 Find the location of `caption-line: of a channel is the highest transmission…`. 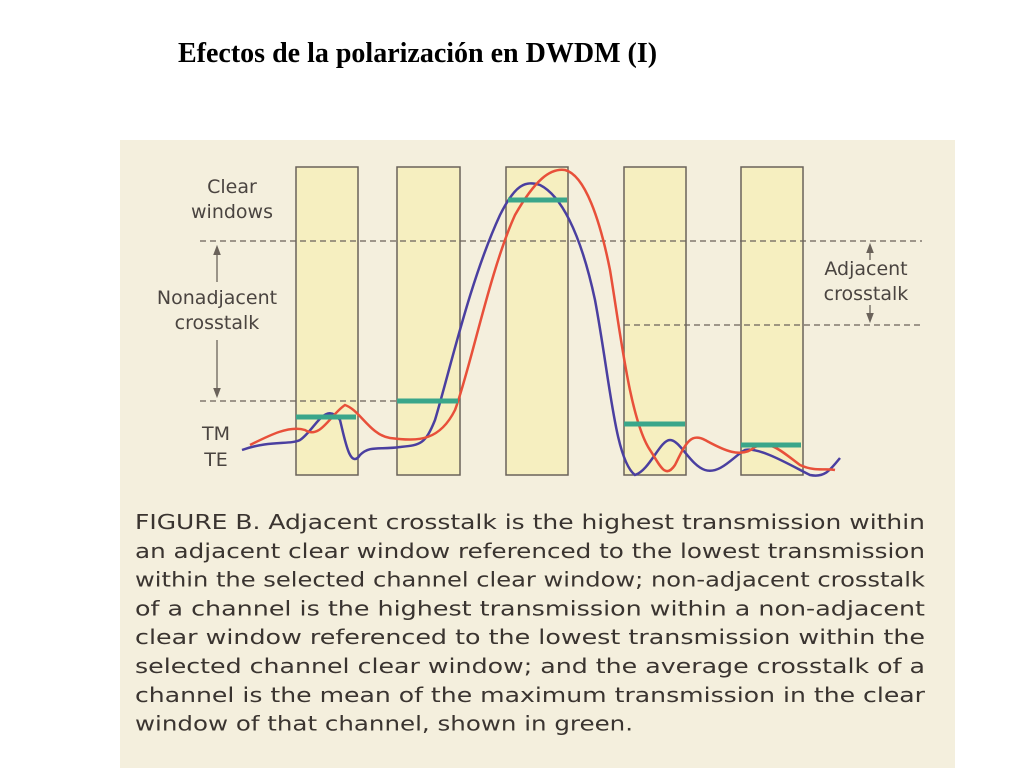

caption-line: of a channel is the highest transmission… is located at coordinates (530, 608).